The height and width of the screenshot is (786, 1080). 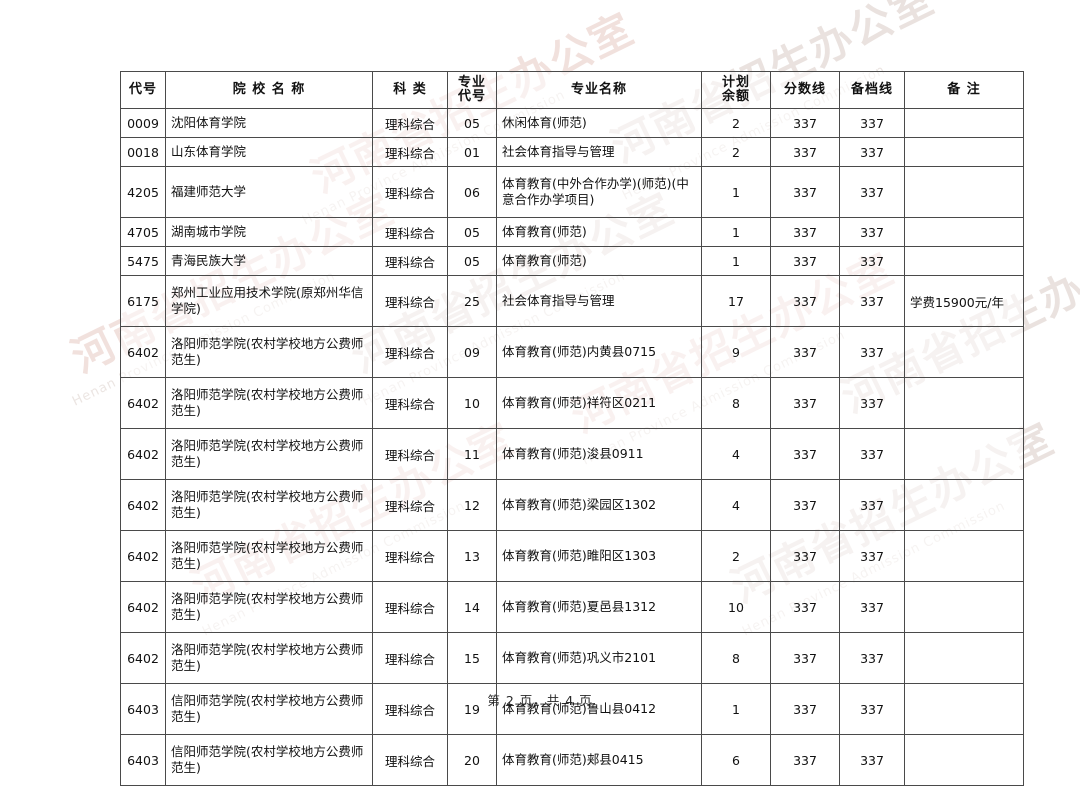 I want to click on cell-quota: 1, so click(x=736, y=232).